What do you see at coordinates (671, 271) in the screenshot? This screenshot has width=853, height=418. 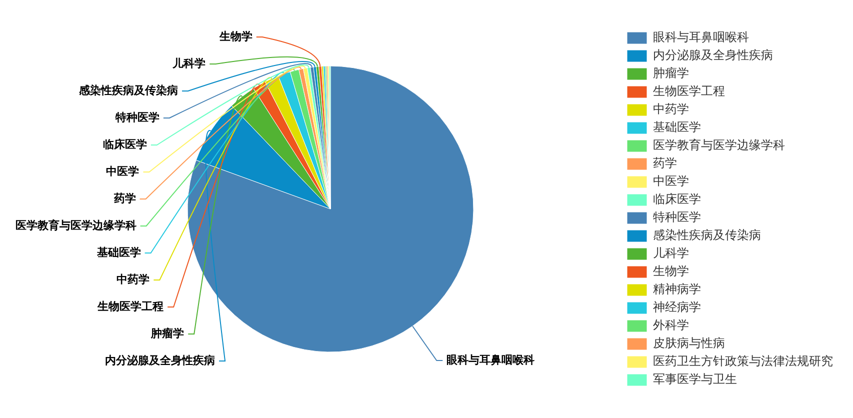 I see `legend-label: 生物学` at bounding box center [671, 271].